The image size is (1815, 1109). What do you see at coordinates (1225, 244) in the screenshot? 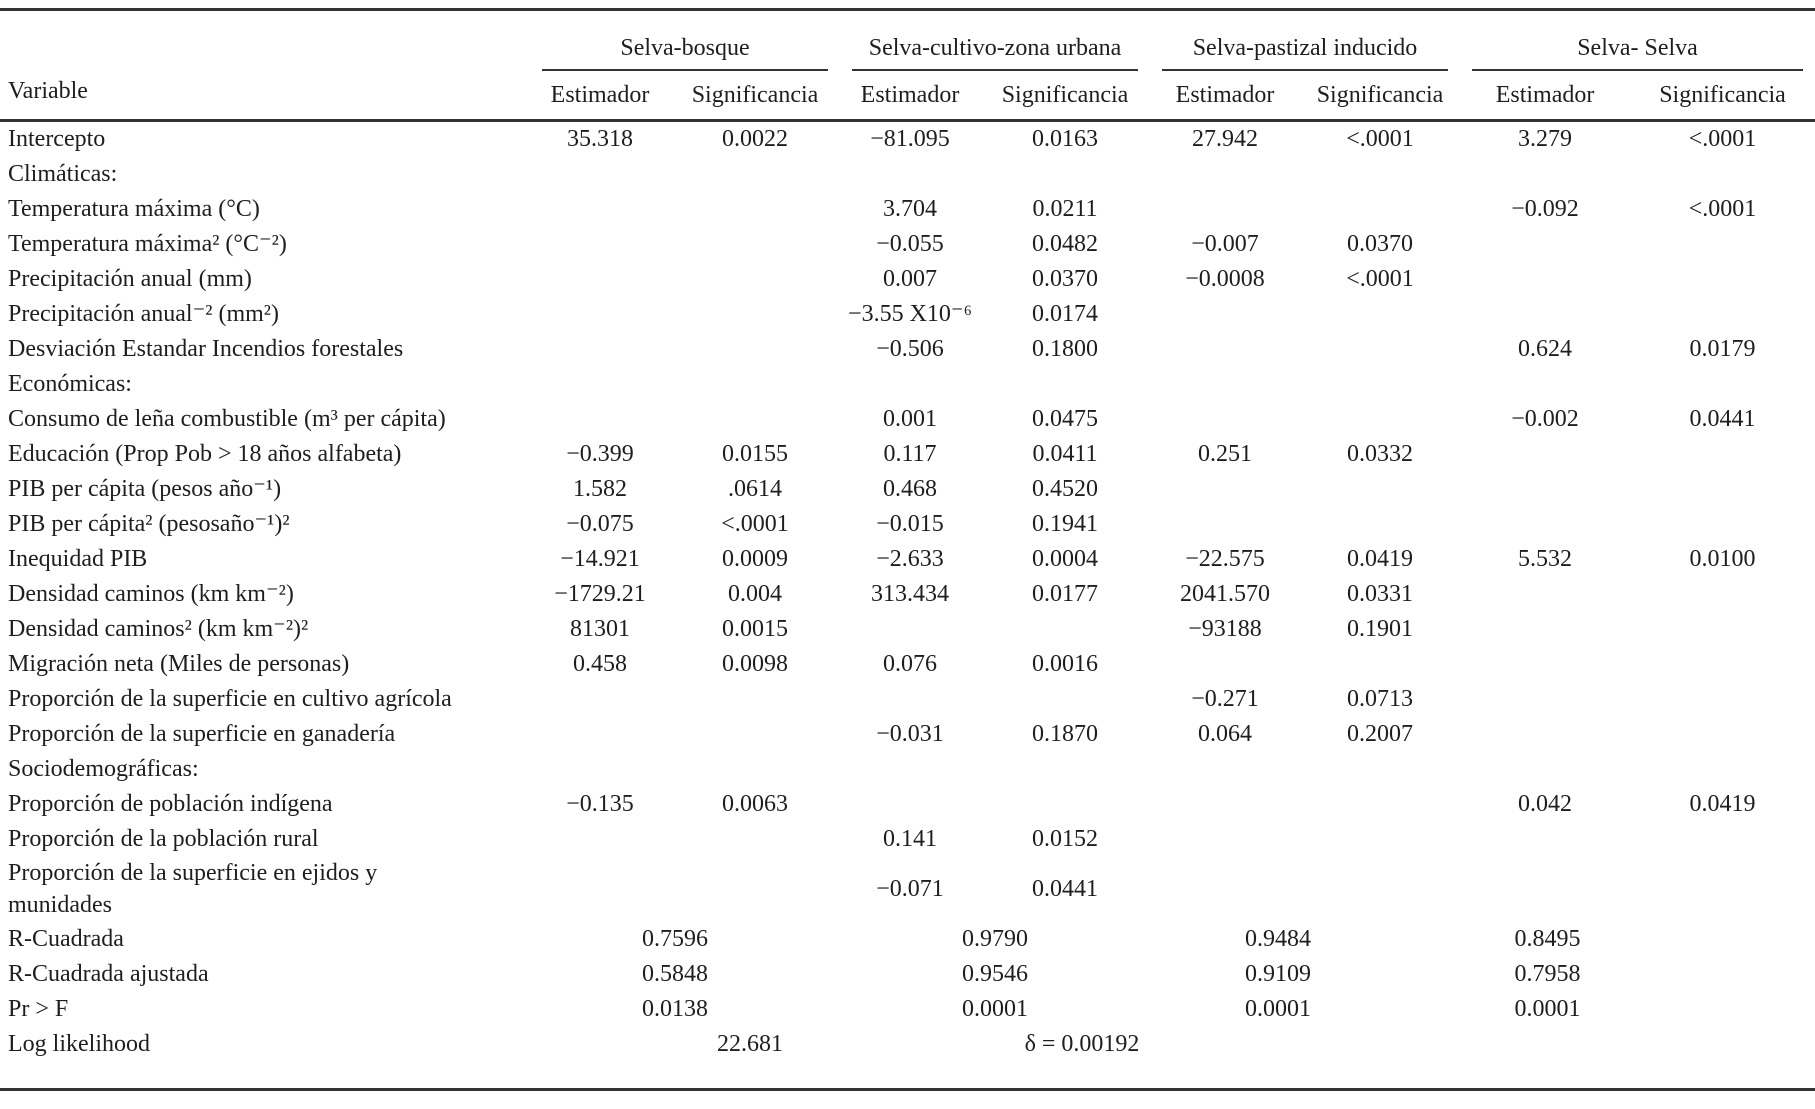
I see `cell-value: −0.007` at bounding box center [1225, 244].